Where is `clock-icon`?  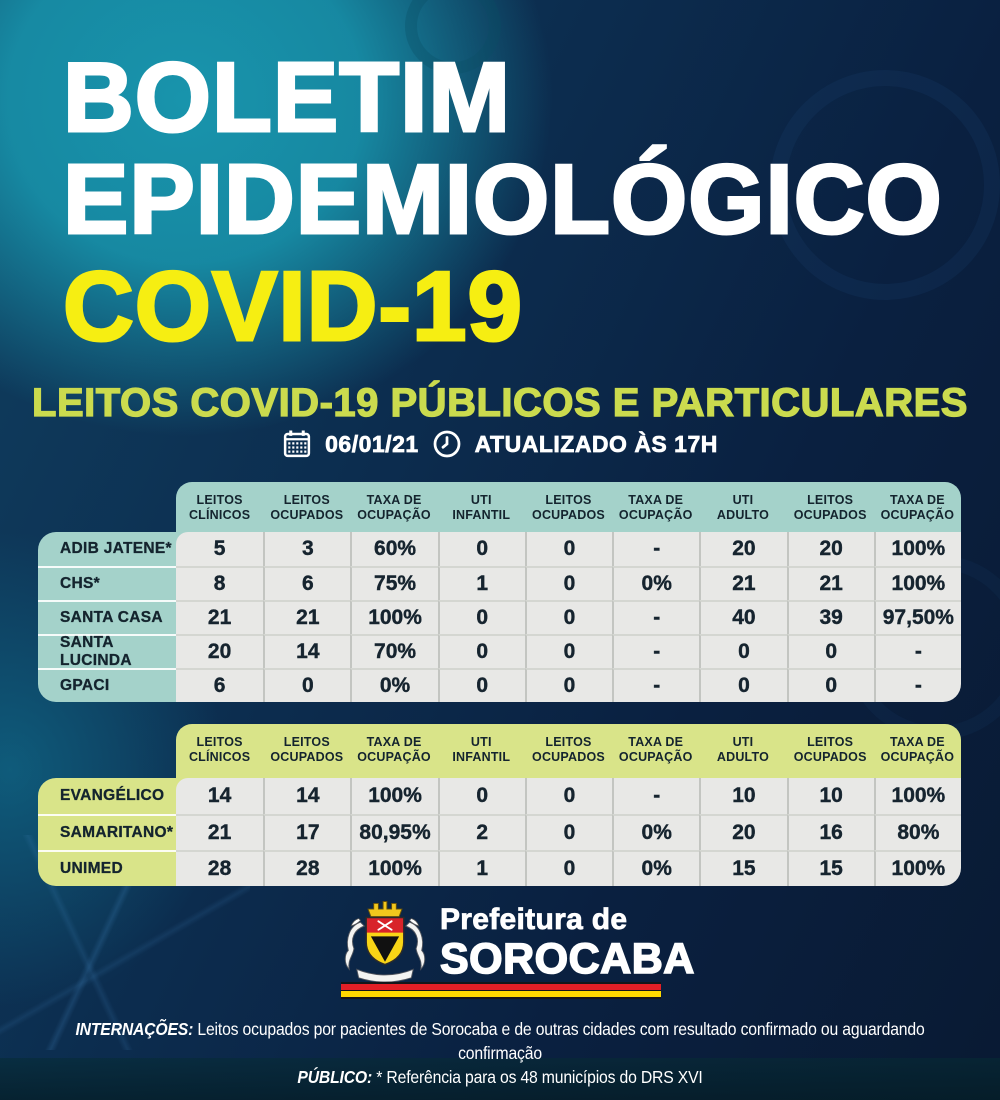 clock-icon is located at coordinates (447, 444).